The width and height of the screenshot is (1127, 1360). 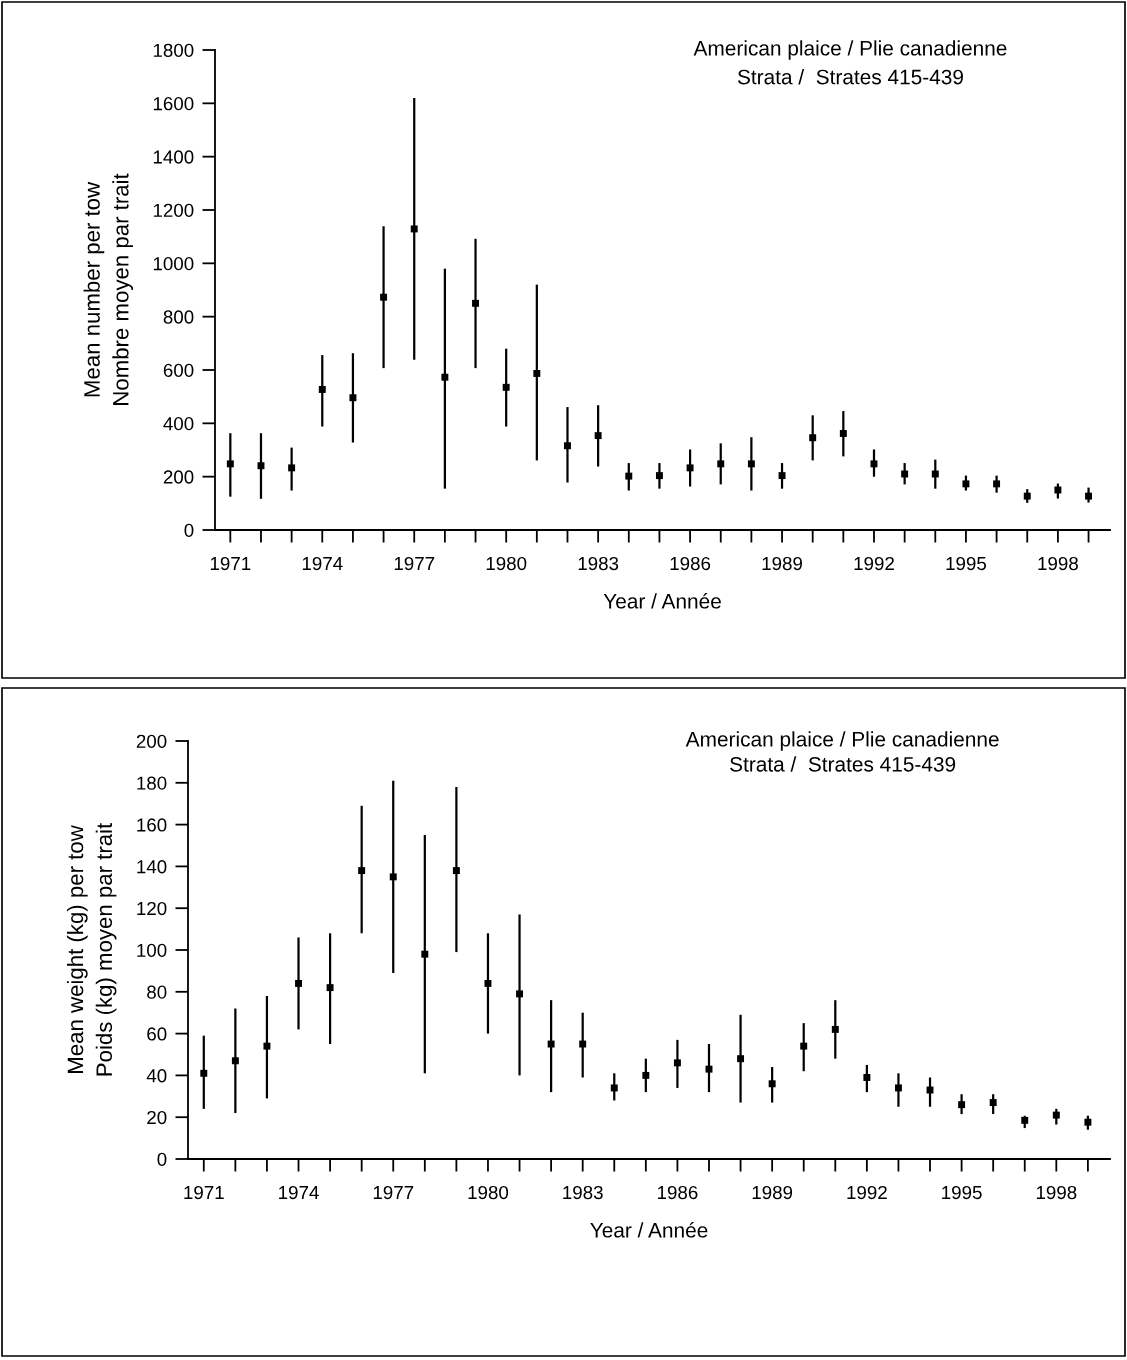 What do you see at coordinates (173, 50) in the screenshot?
I see `y-tick-label: 1800` at bounding box center [173, 50].